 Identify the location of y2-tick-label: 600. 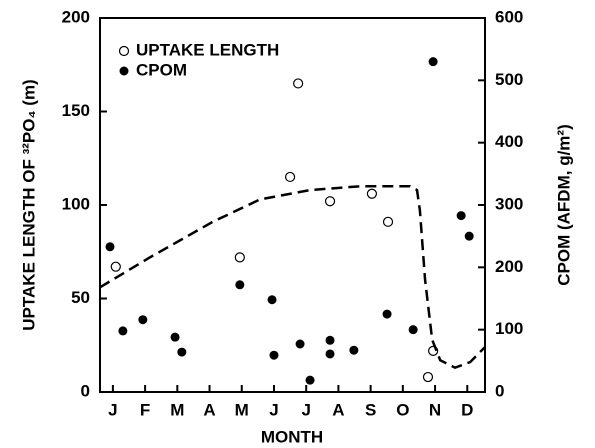
(509, 16).